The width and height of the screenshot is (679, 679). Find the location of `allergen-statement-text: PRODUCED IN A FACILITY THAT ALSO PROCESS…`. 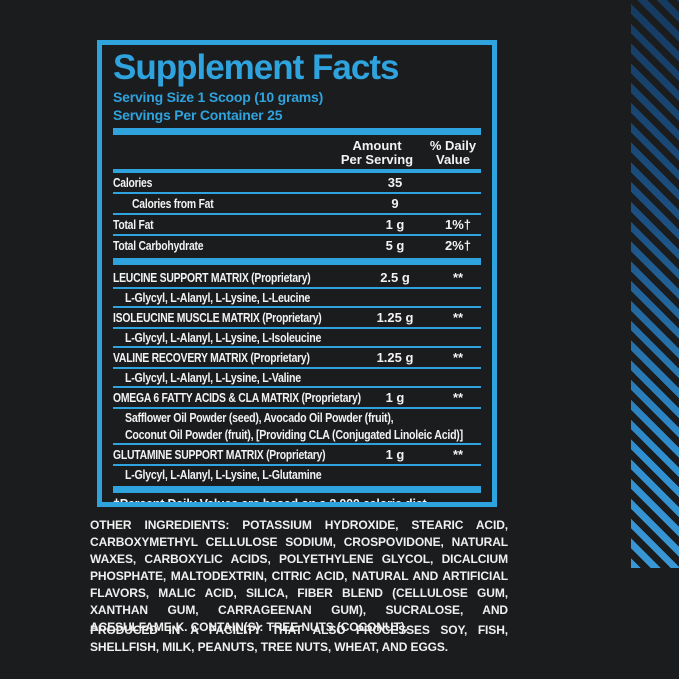

allergen-statement-text: PRODUCED IN A FACILITY THAT ALSO PROCESS… is located at coordinates (299, 638).